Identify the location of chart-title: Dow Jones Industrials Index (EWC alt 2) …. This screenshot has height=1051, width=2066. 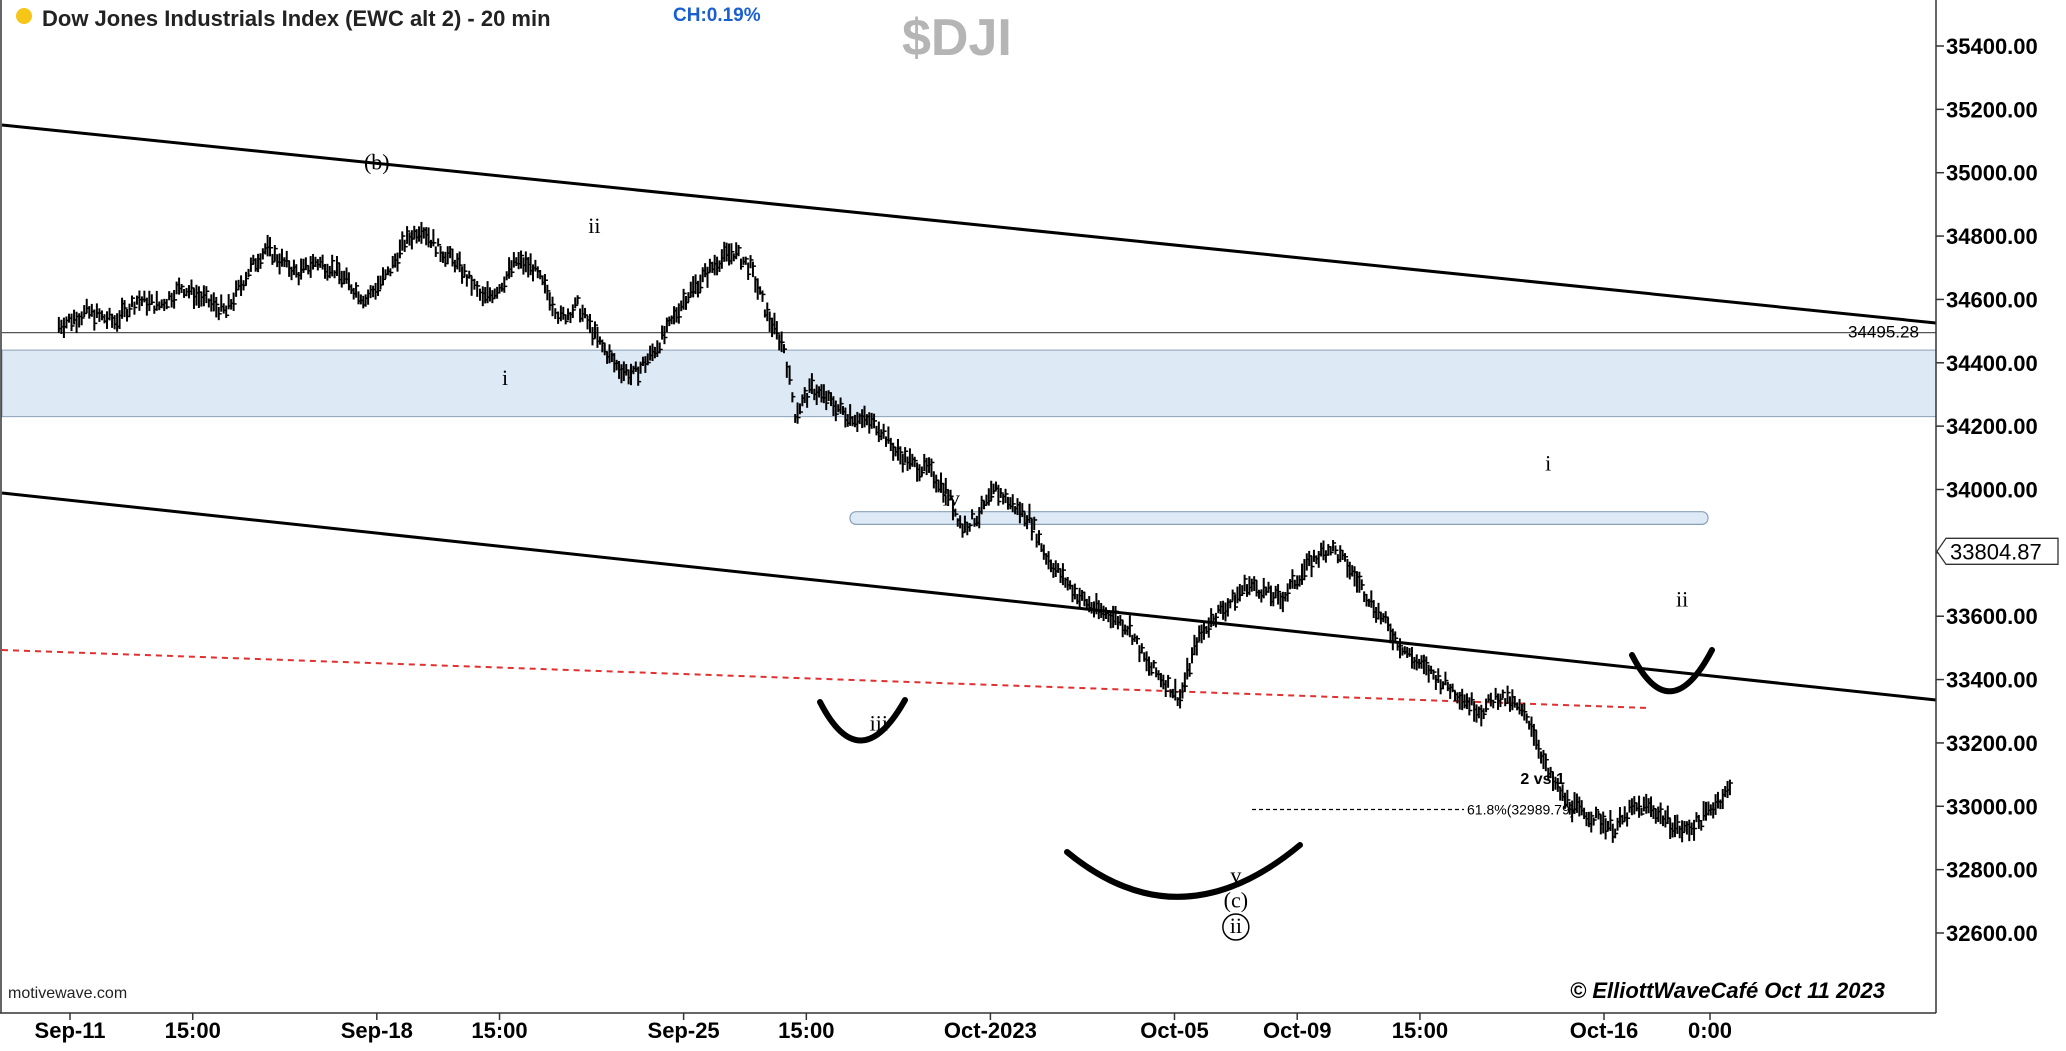
(296, 18).